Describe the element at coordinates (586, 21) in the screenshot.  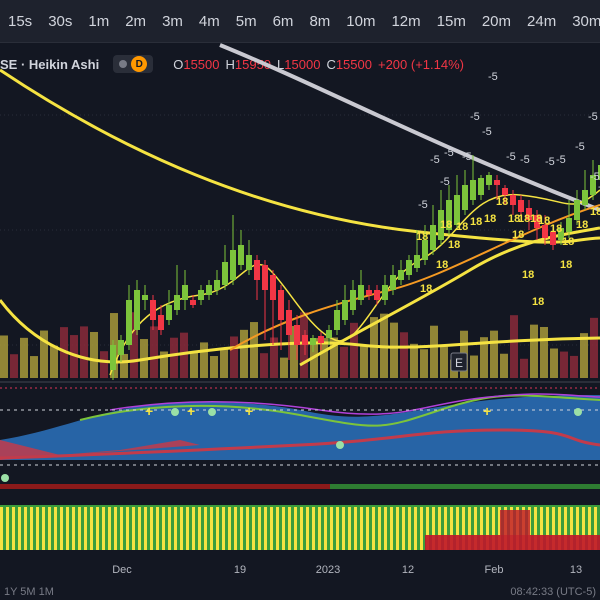
I see `timeframe-30m: 30m` at that location.